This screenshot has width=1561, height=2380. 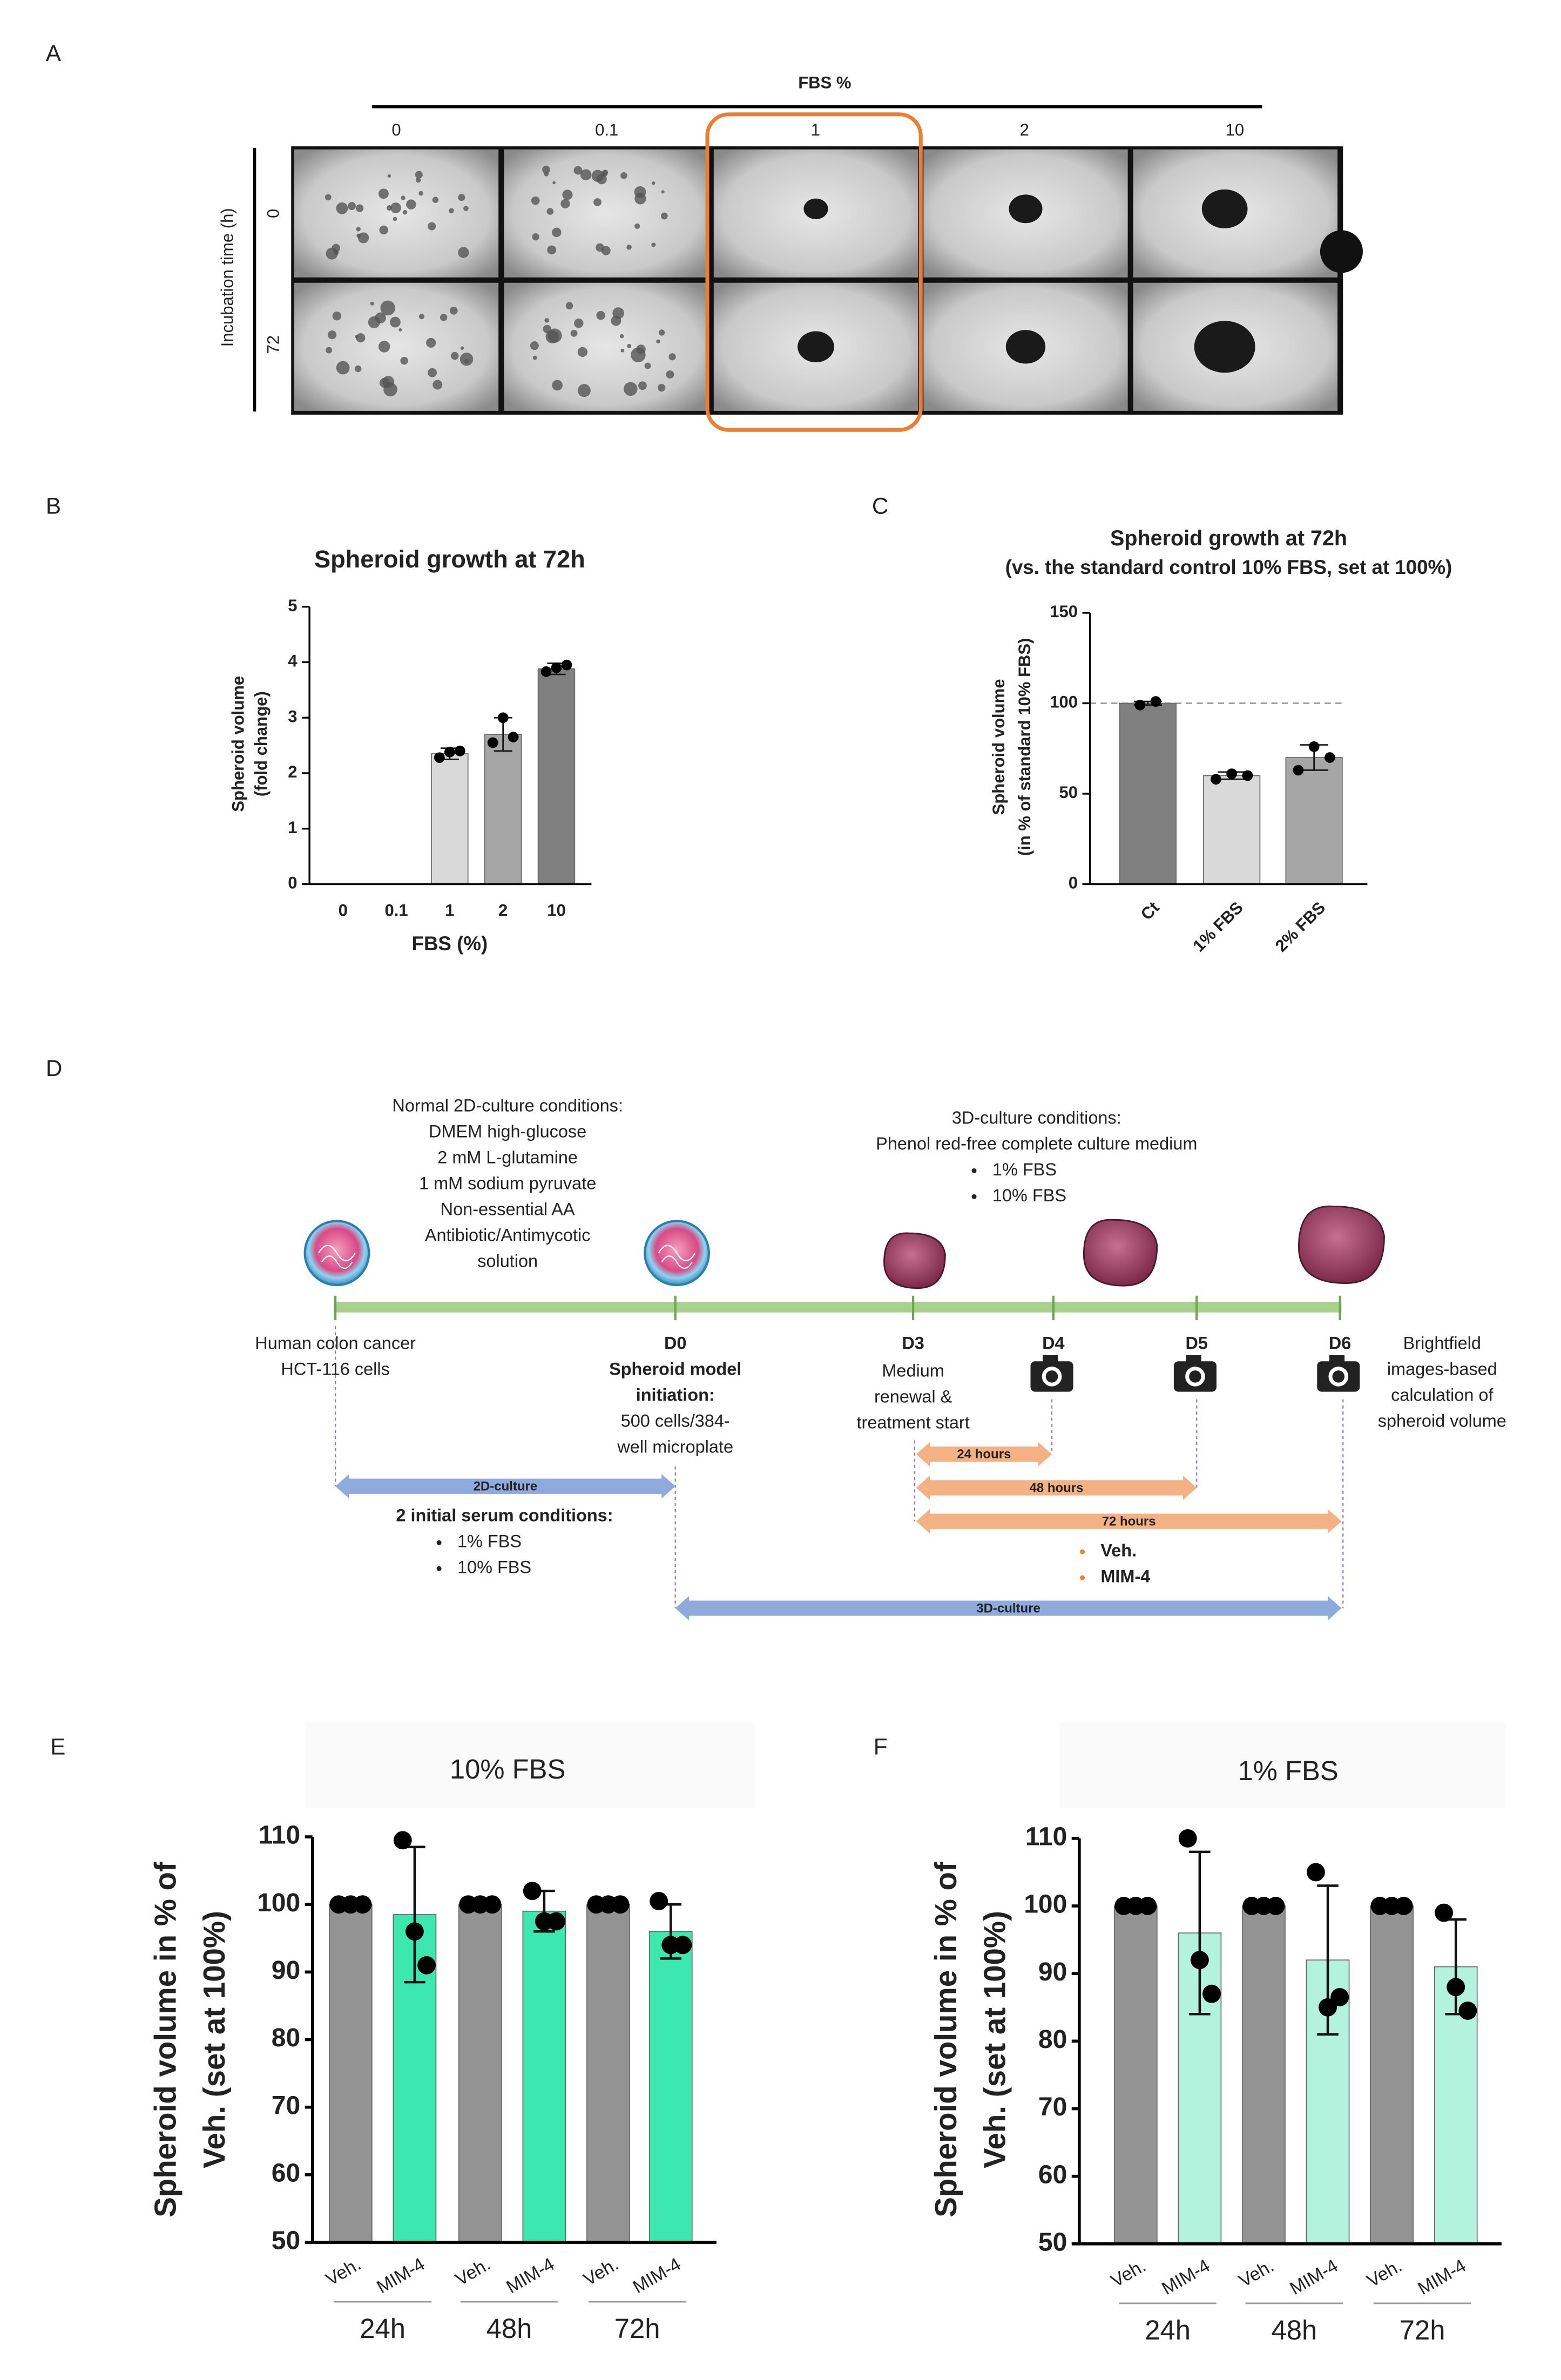 I want to click on camera-top, so click(x=1337, y=1359).